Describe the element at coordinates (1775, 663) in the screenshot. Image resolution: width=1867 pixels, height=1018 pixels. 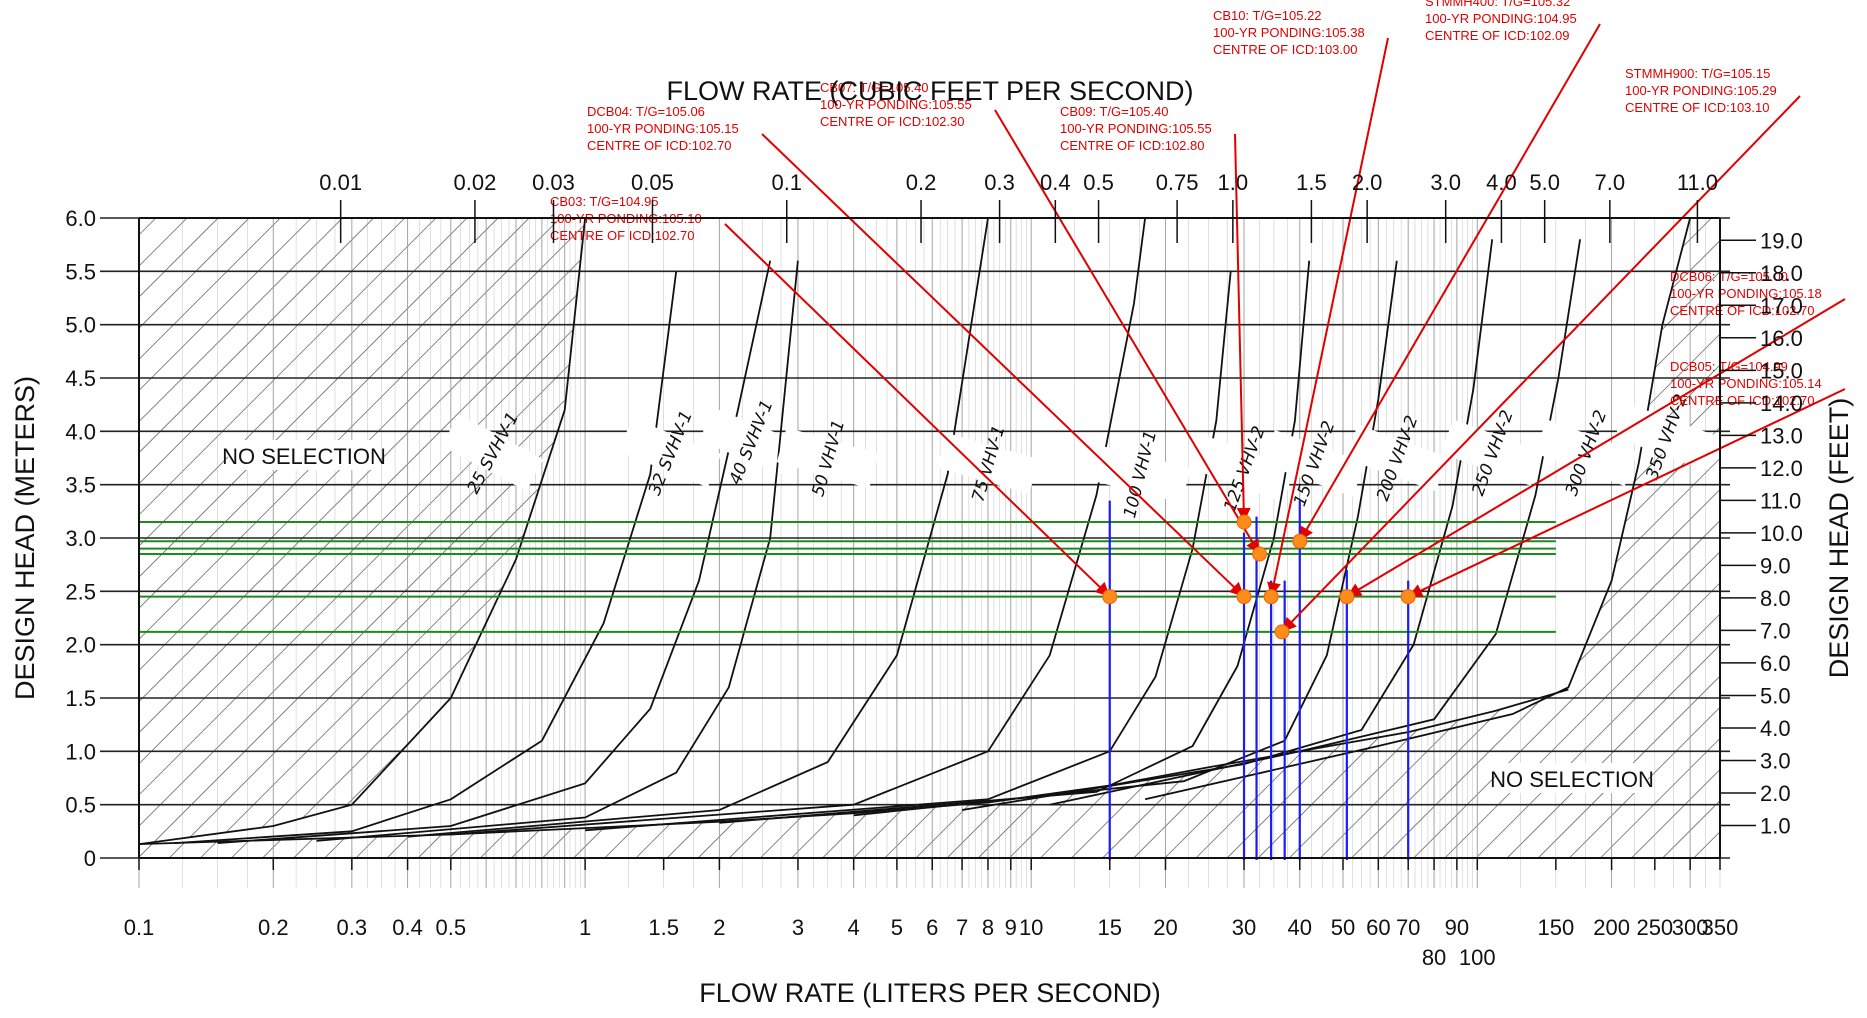
I see `right-tick-label: 6.0` at that location.